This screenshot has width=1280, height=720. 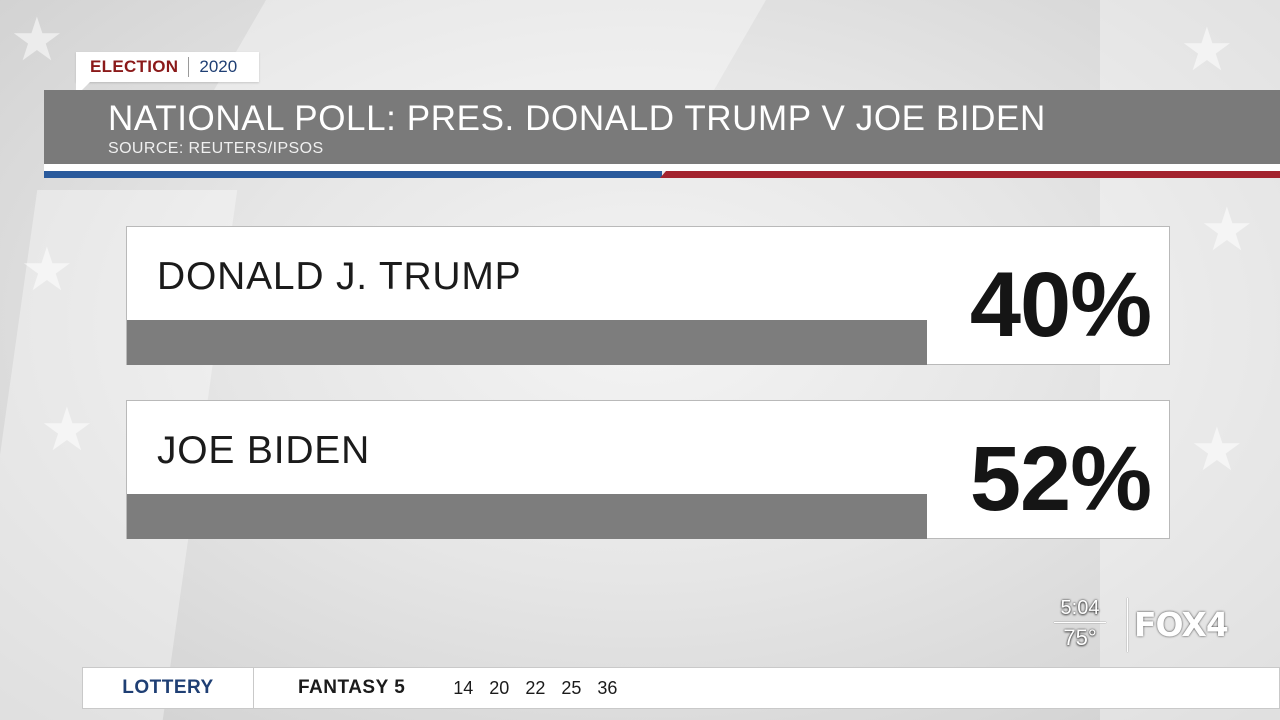 I want to click on lottery-number: 22, so click(x=535, y=687).